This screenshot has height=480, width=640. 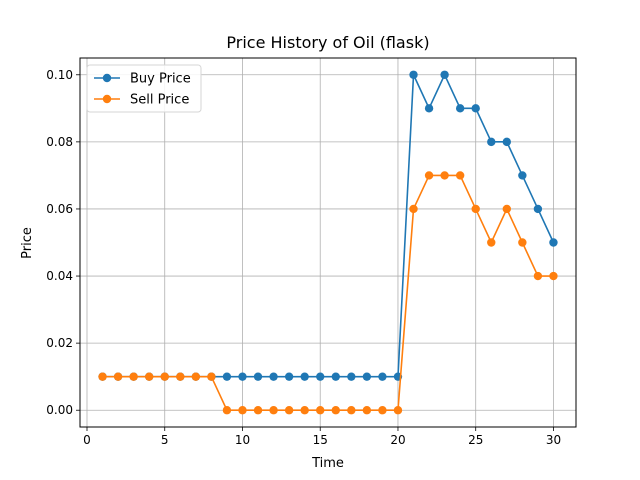 I want to click on y-tick-label: 0.00, so click(x=59, y=410).